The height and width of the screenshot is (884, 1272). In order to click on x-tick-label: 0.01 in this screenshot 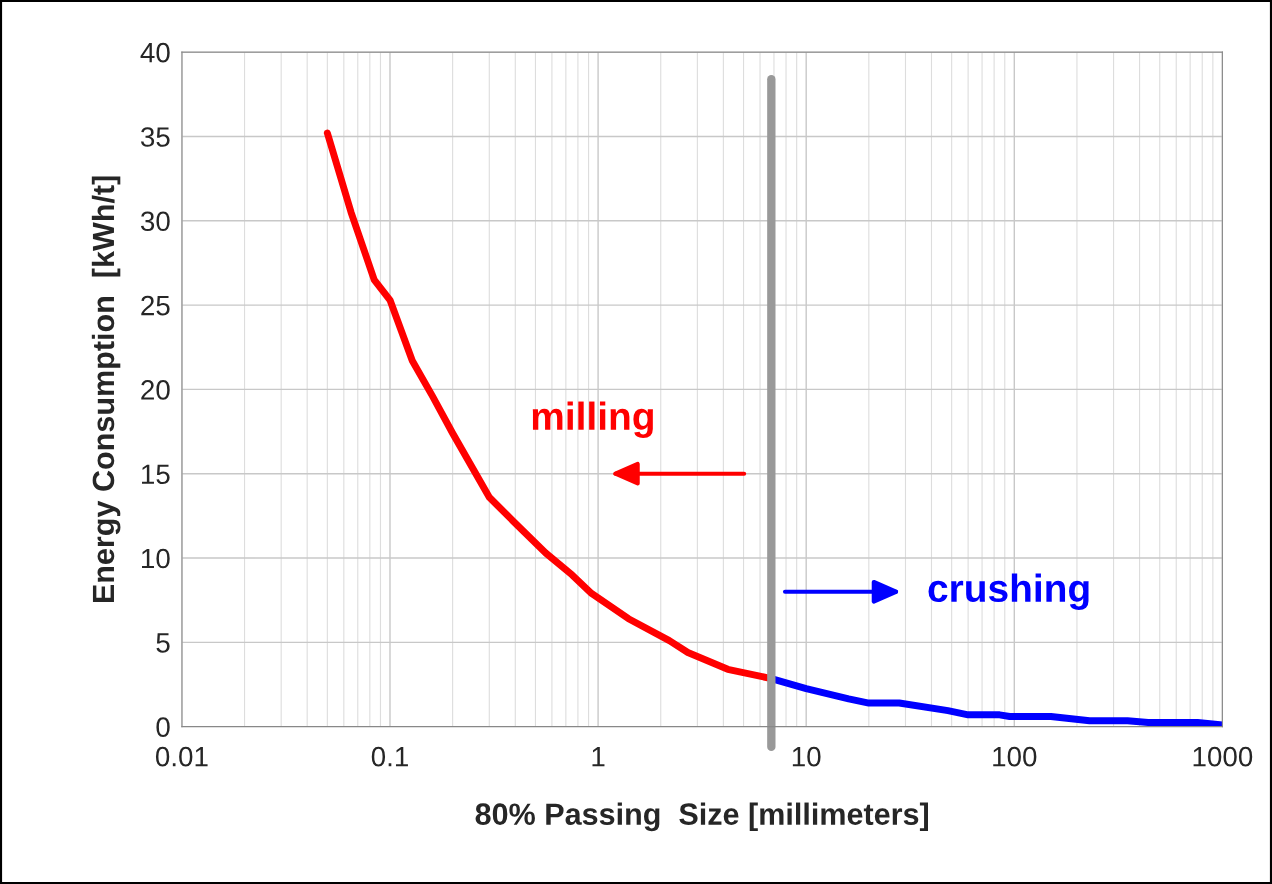, I will do `click(181, 756)`.